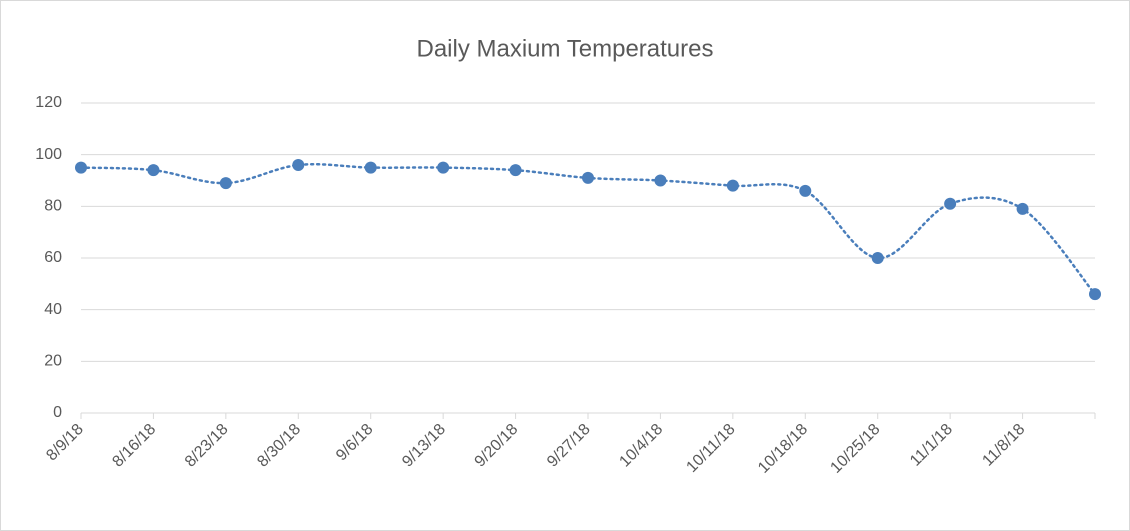 The image size is (1130, 531). What do you see at coordinates (565, 48) in the screenshot?
I see `chart-title: Daily Maxium Temperatures` at bounding box center [565, 48].